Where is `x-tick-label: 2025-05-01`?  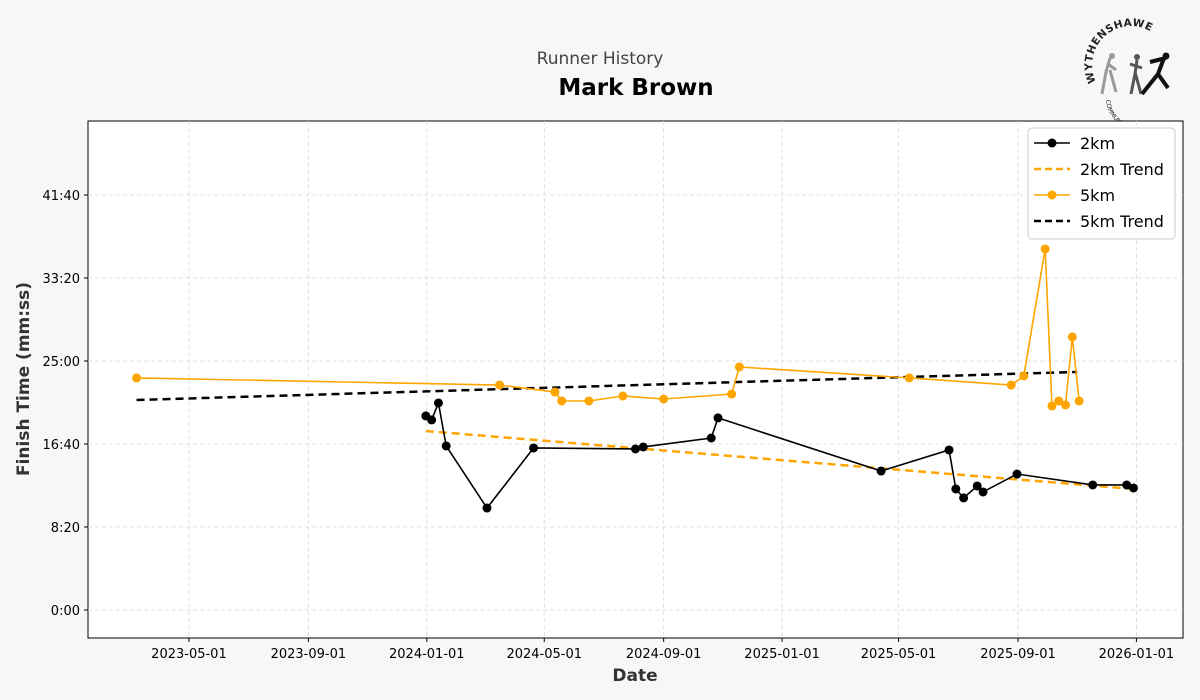
x-tick-label: 2025-05-01 is located at coordinates (899, 654).